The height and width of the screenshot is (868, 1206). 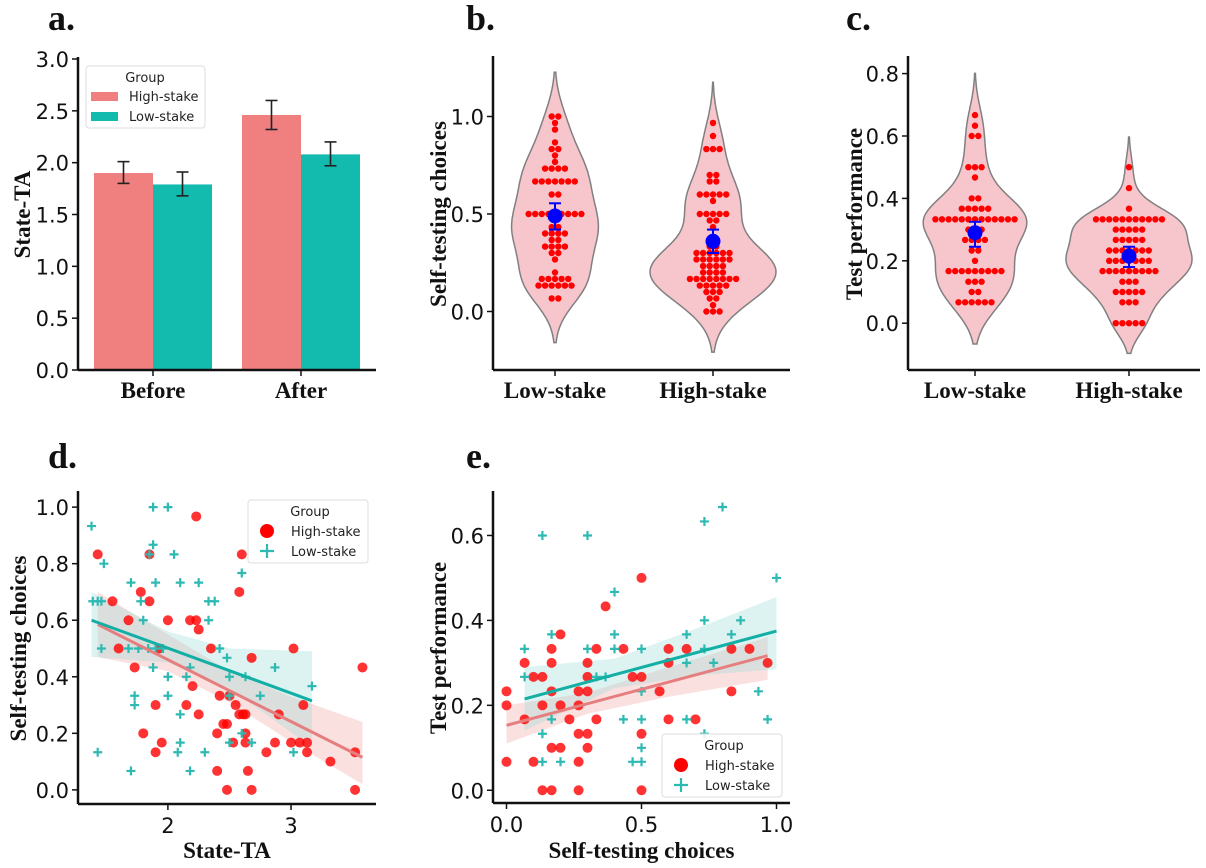 What do you see at coordinates (681, 785) in the screenshot?
I see `legend-marker-plus` at bounding box center [681, 785].